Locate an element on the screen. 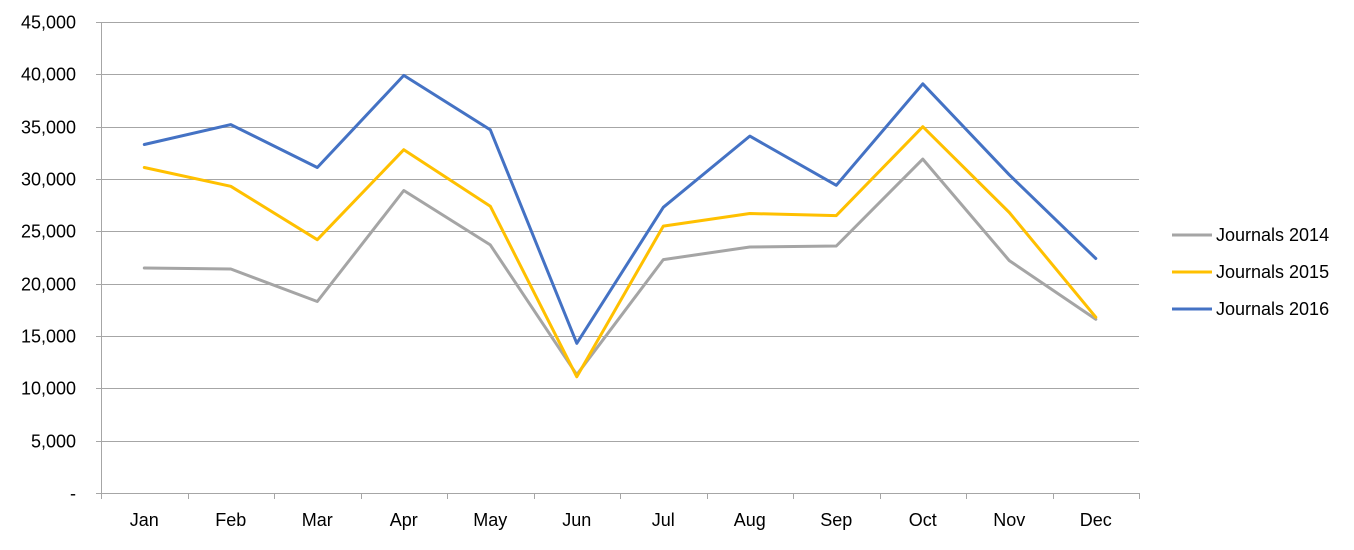 The width and height of the screenshot is (1354, 550). legend: Journals 2014 Journals 2015 Journals 2016 is located at coordinates (1250, 272).